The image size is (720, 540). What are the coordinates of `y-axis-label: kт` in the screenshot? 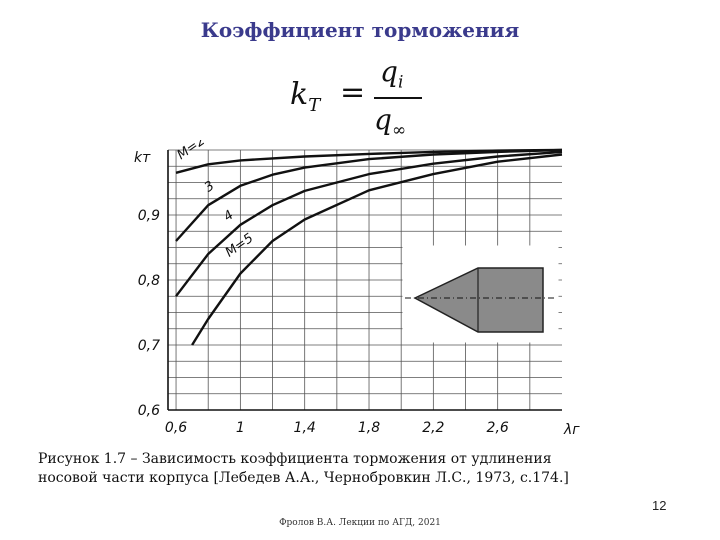 It's located at (142, 158).